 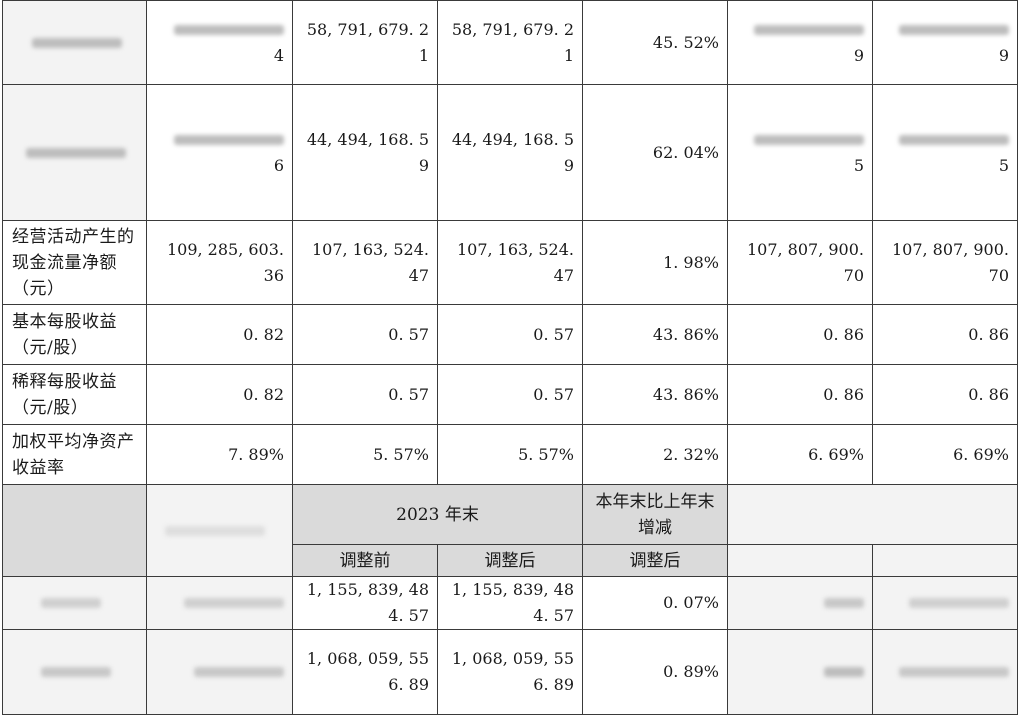 I want to click on header-year-end: 2023 年末, so click(x=437, y=514).